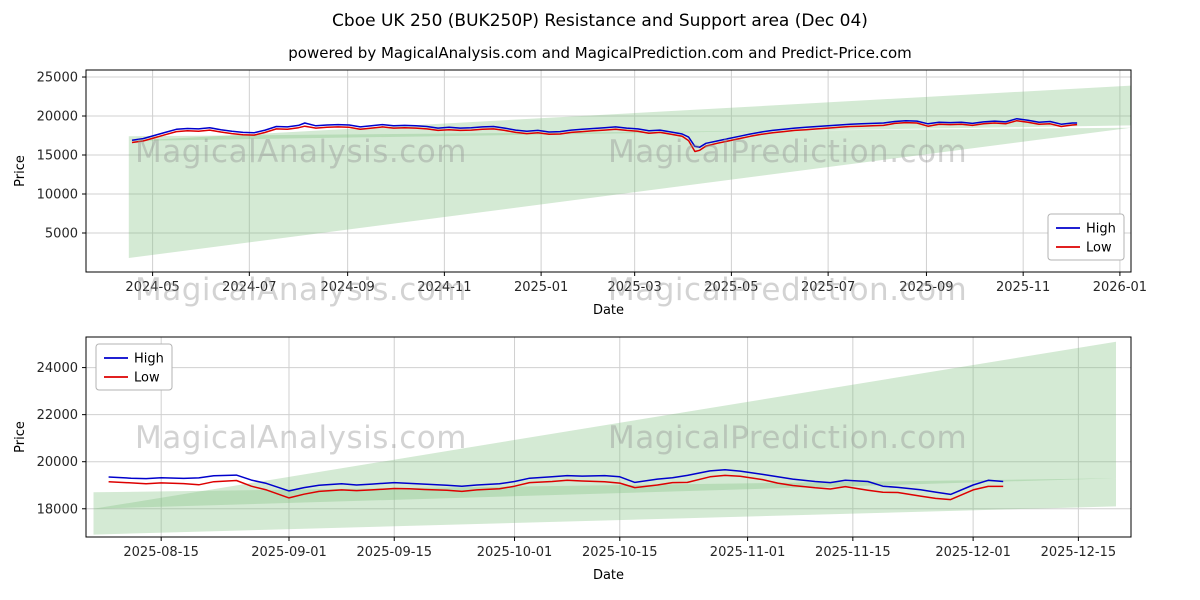 The height and width of the screenshot is (600, 1200). What do you see at coordinates (1079, 552) in the screenshot?
I see `x-tick-label: 2025-12-15` at bounding box center [1079, 552].